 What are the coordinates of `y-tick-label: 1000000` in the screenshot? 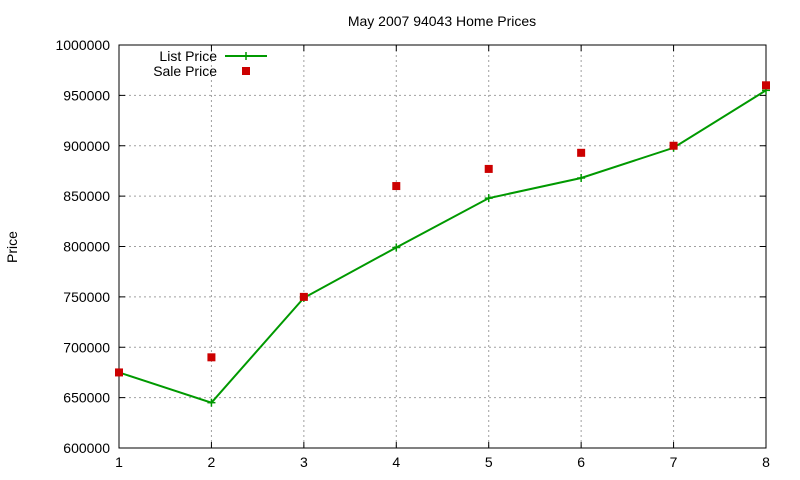 It's located at (82, 45).